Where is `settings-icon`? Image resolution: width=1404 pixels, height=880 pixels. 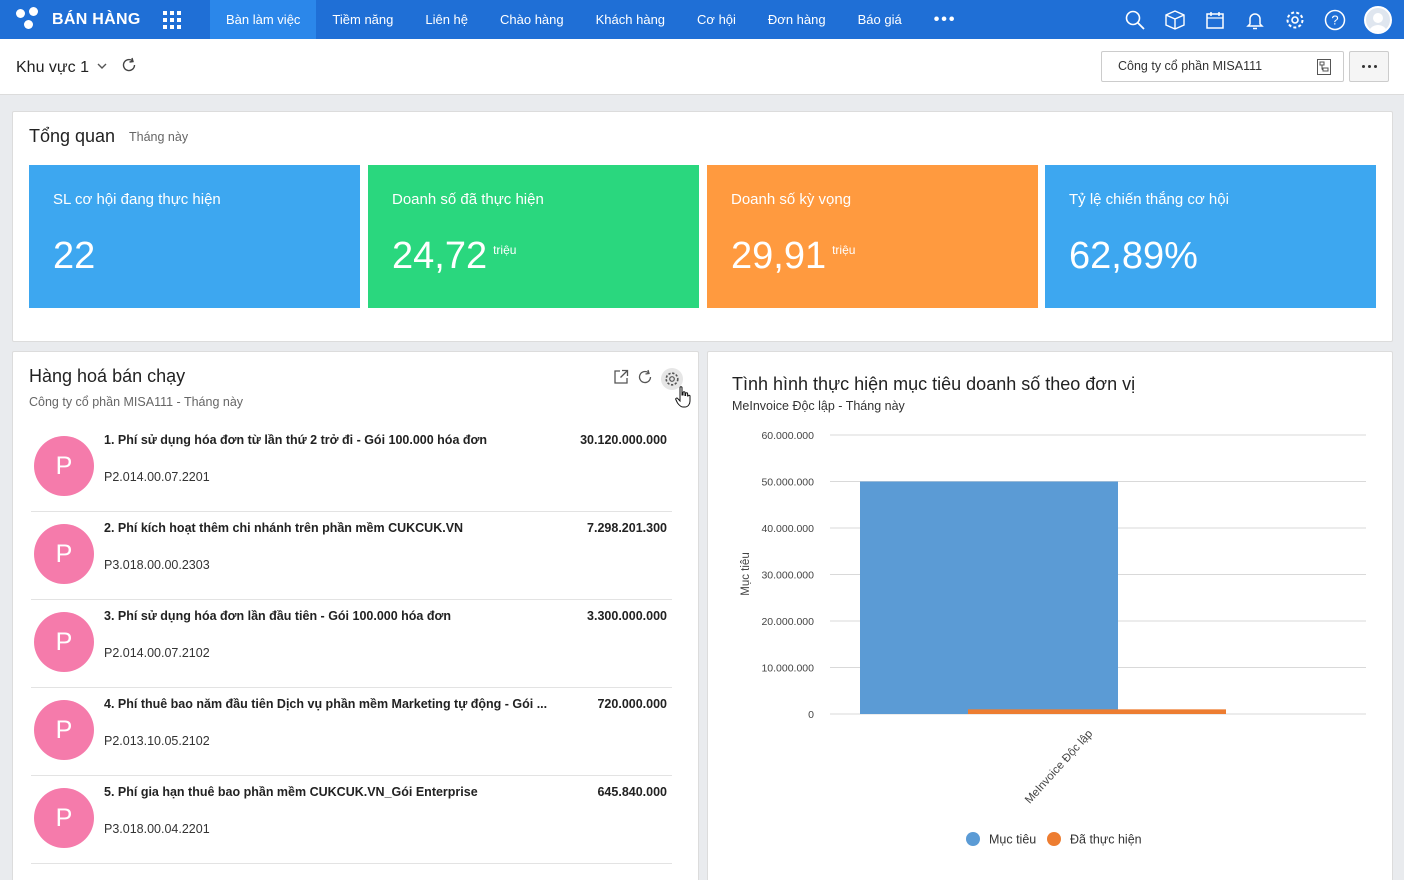
settings-icon is located at coordinates (1295, 20).